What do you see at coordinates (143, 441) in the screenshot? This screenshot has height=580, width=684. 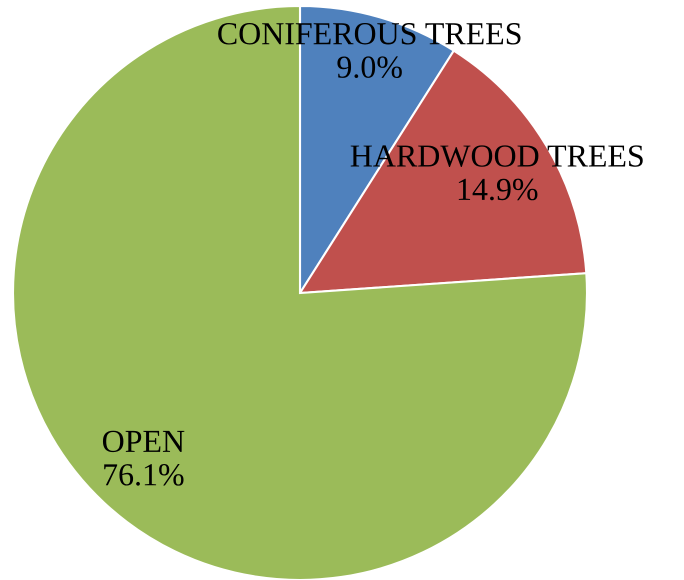 I see `slice-label: OPEN` at bounding box center [143, 441].